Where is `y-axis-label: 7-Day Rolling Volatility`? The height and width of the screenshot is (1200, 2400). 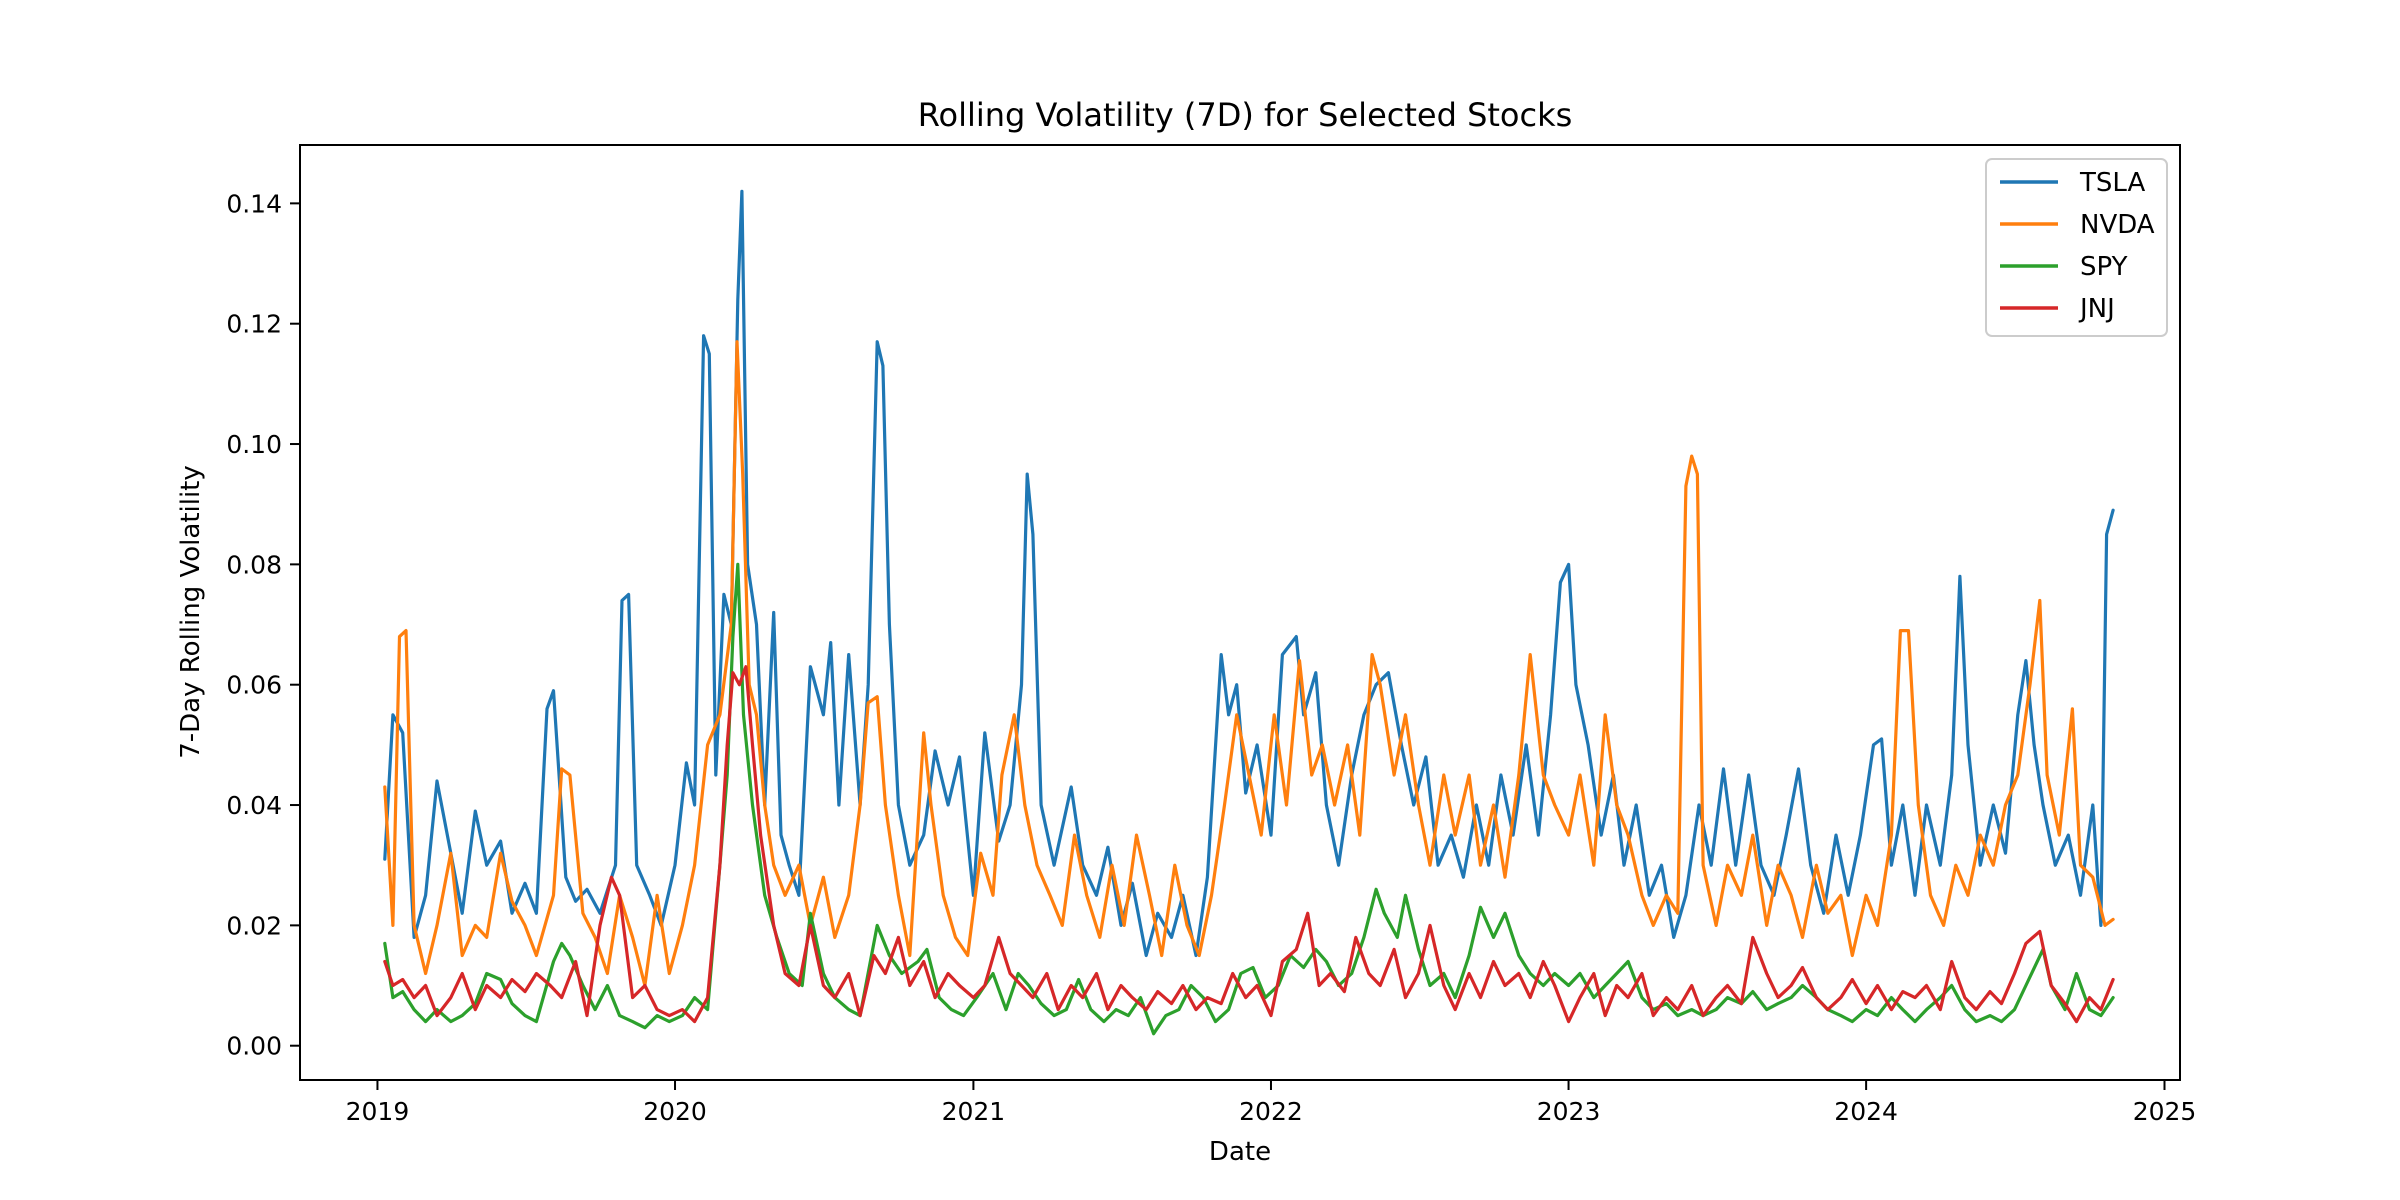
y-axis-label: 7-Day Rolling Volatility is located at coordinates (191, 612).